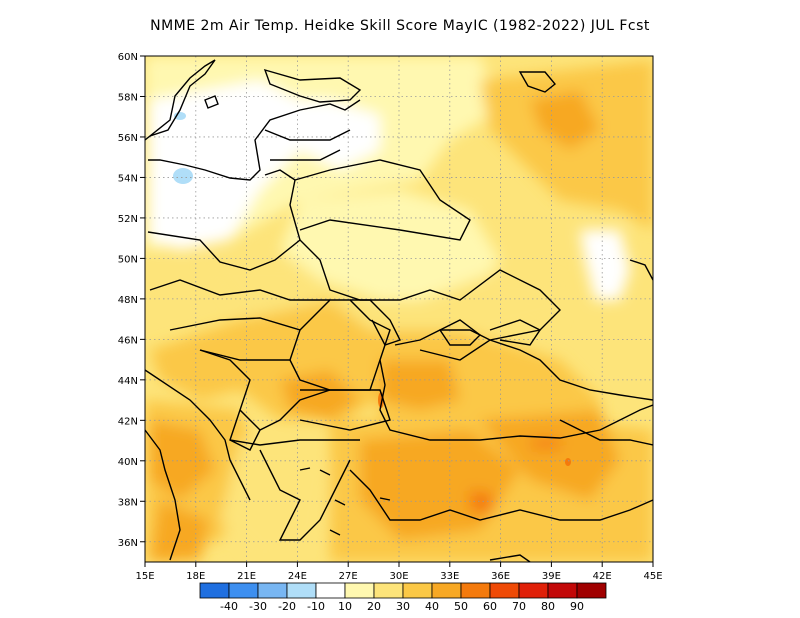  Describe the element at coordinates (551, 576) in the screenshot. I see `lon-tick-label: 39E` at that location.